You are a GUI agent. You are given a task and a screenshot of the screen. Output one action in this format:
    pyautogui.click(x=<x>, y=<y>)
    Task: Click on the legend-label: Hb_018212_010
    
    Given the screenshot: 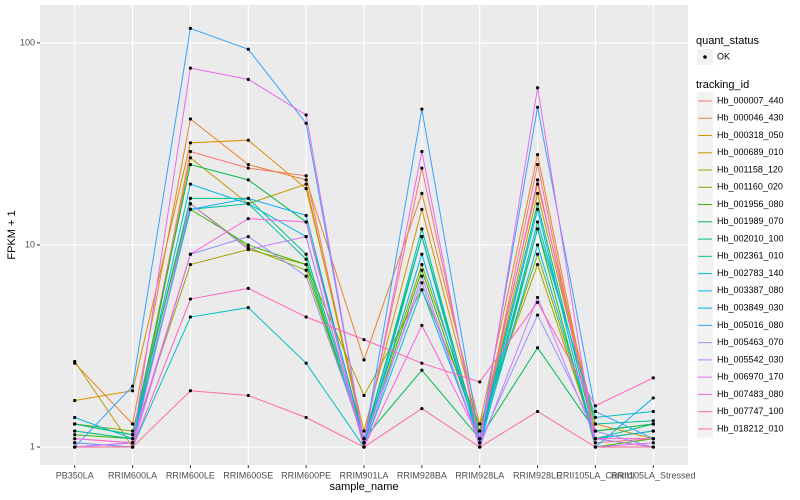 What is the action you would take?
    pyautogui.click(x=750, y=428)
    